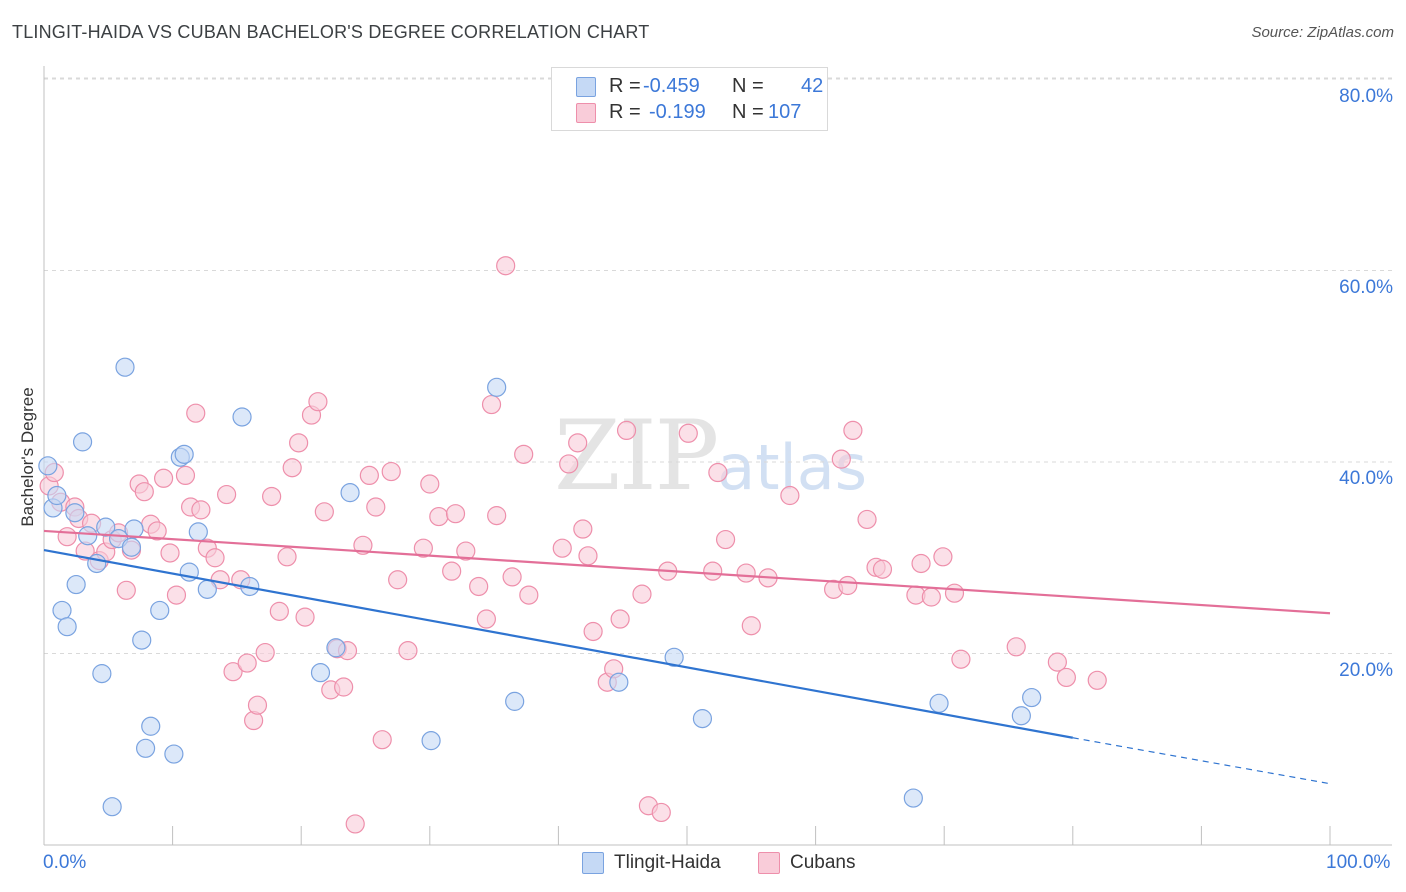 This screenshot has width=1406, height=892. What do you see at coordinates (586, 87) in the screenshot?
I see `tlingit-haida-swatch` at bounding box center [586, 87].